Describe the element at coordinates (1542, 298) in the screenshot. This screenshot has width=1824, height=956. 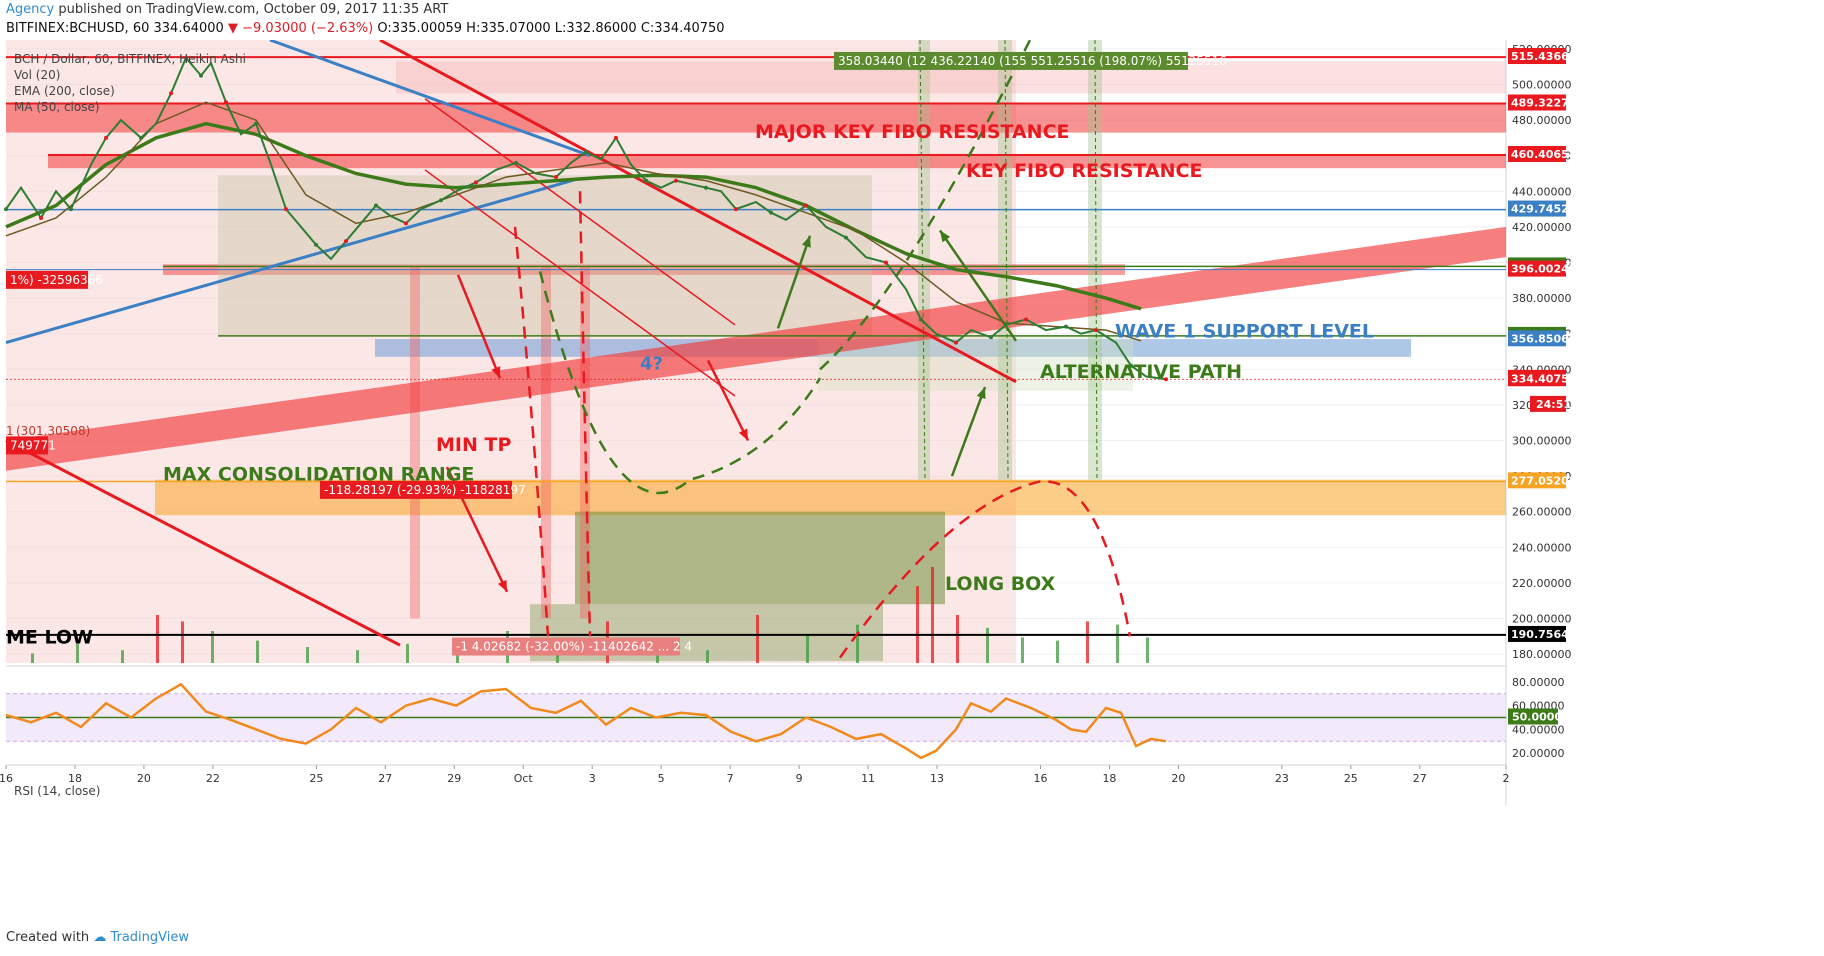
I see `y-tick-label: 380.00000` at that location.